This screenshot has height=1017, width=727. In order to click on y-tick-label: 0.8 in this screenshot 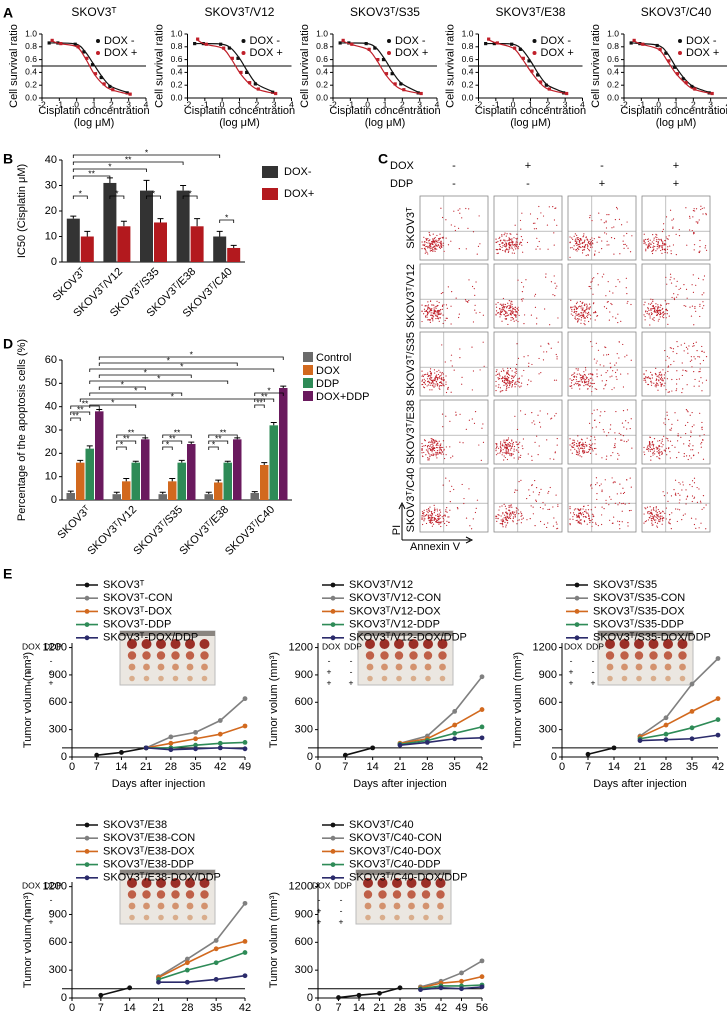, I will do `click(177, 46)`.